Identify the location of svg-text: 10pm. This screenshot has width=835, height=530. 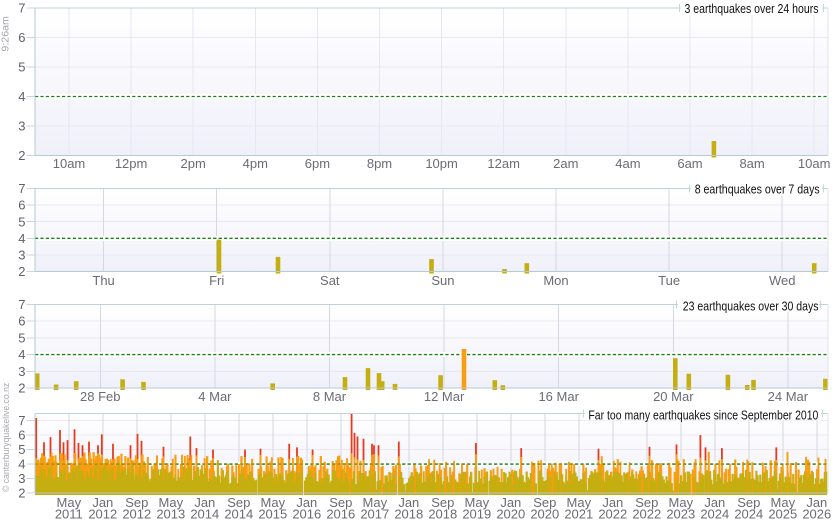
(441, 163).